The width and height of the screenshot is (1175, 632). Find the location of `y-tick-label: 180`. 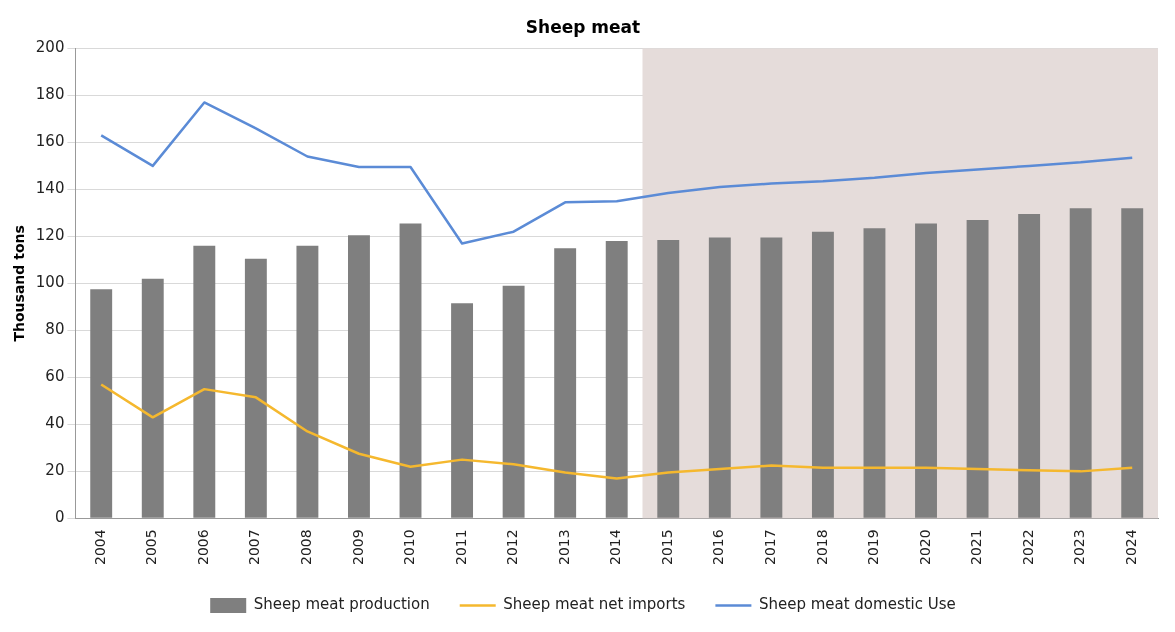

y-tick-label: 180 is located at coordinates (50, 94).